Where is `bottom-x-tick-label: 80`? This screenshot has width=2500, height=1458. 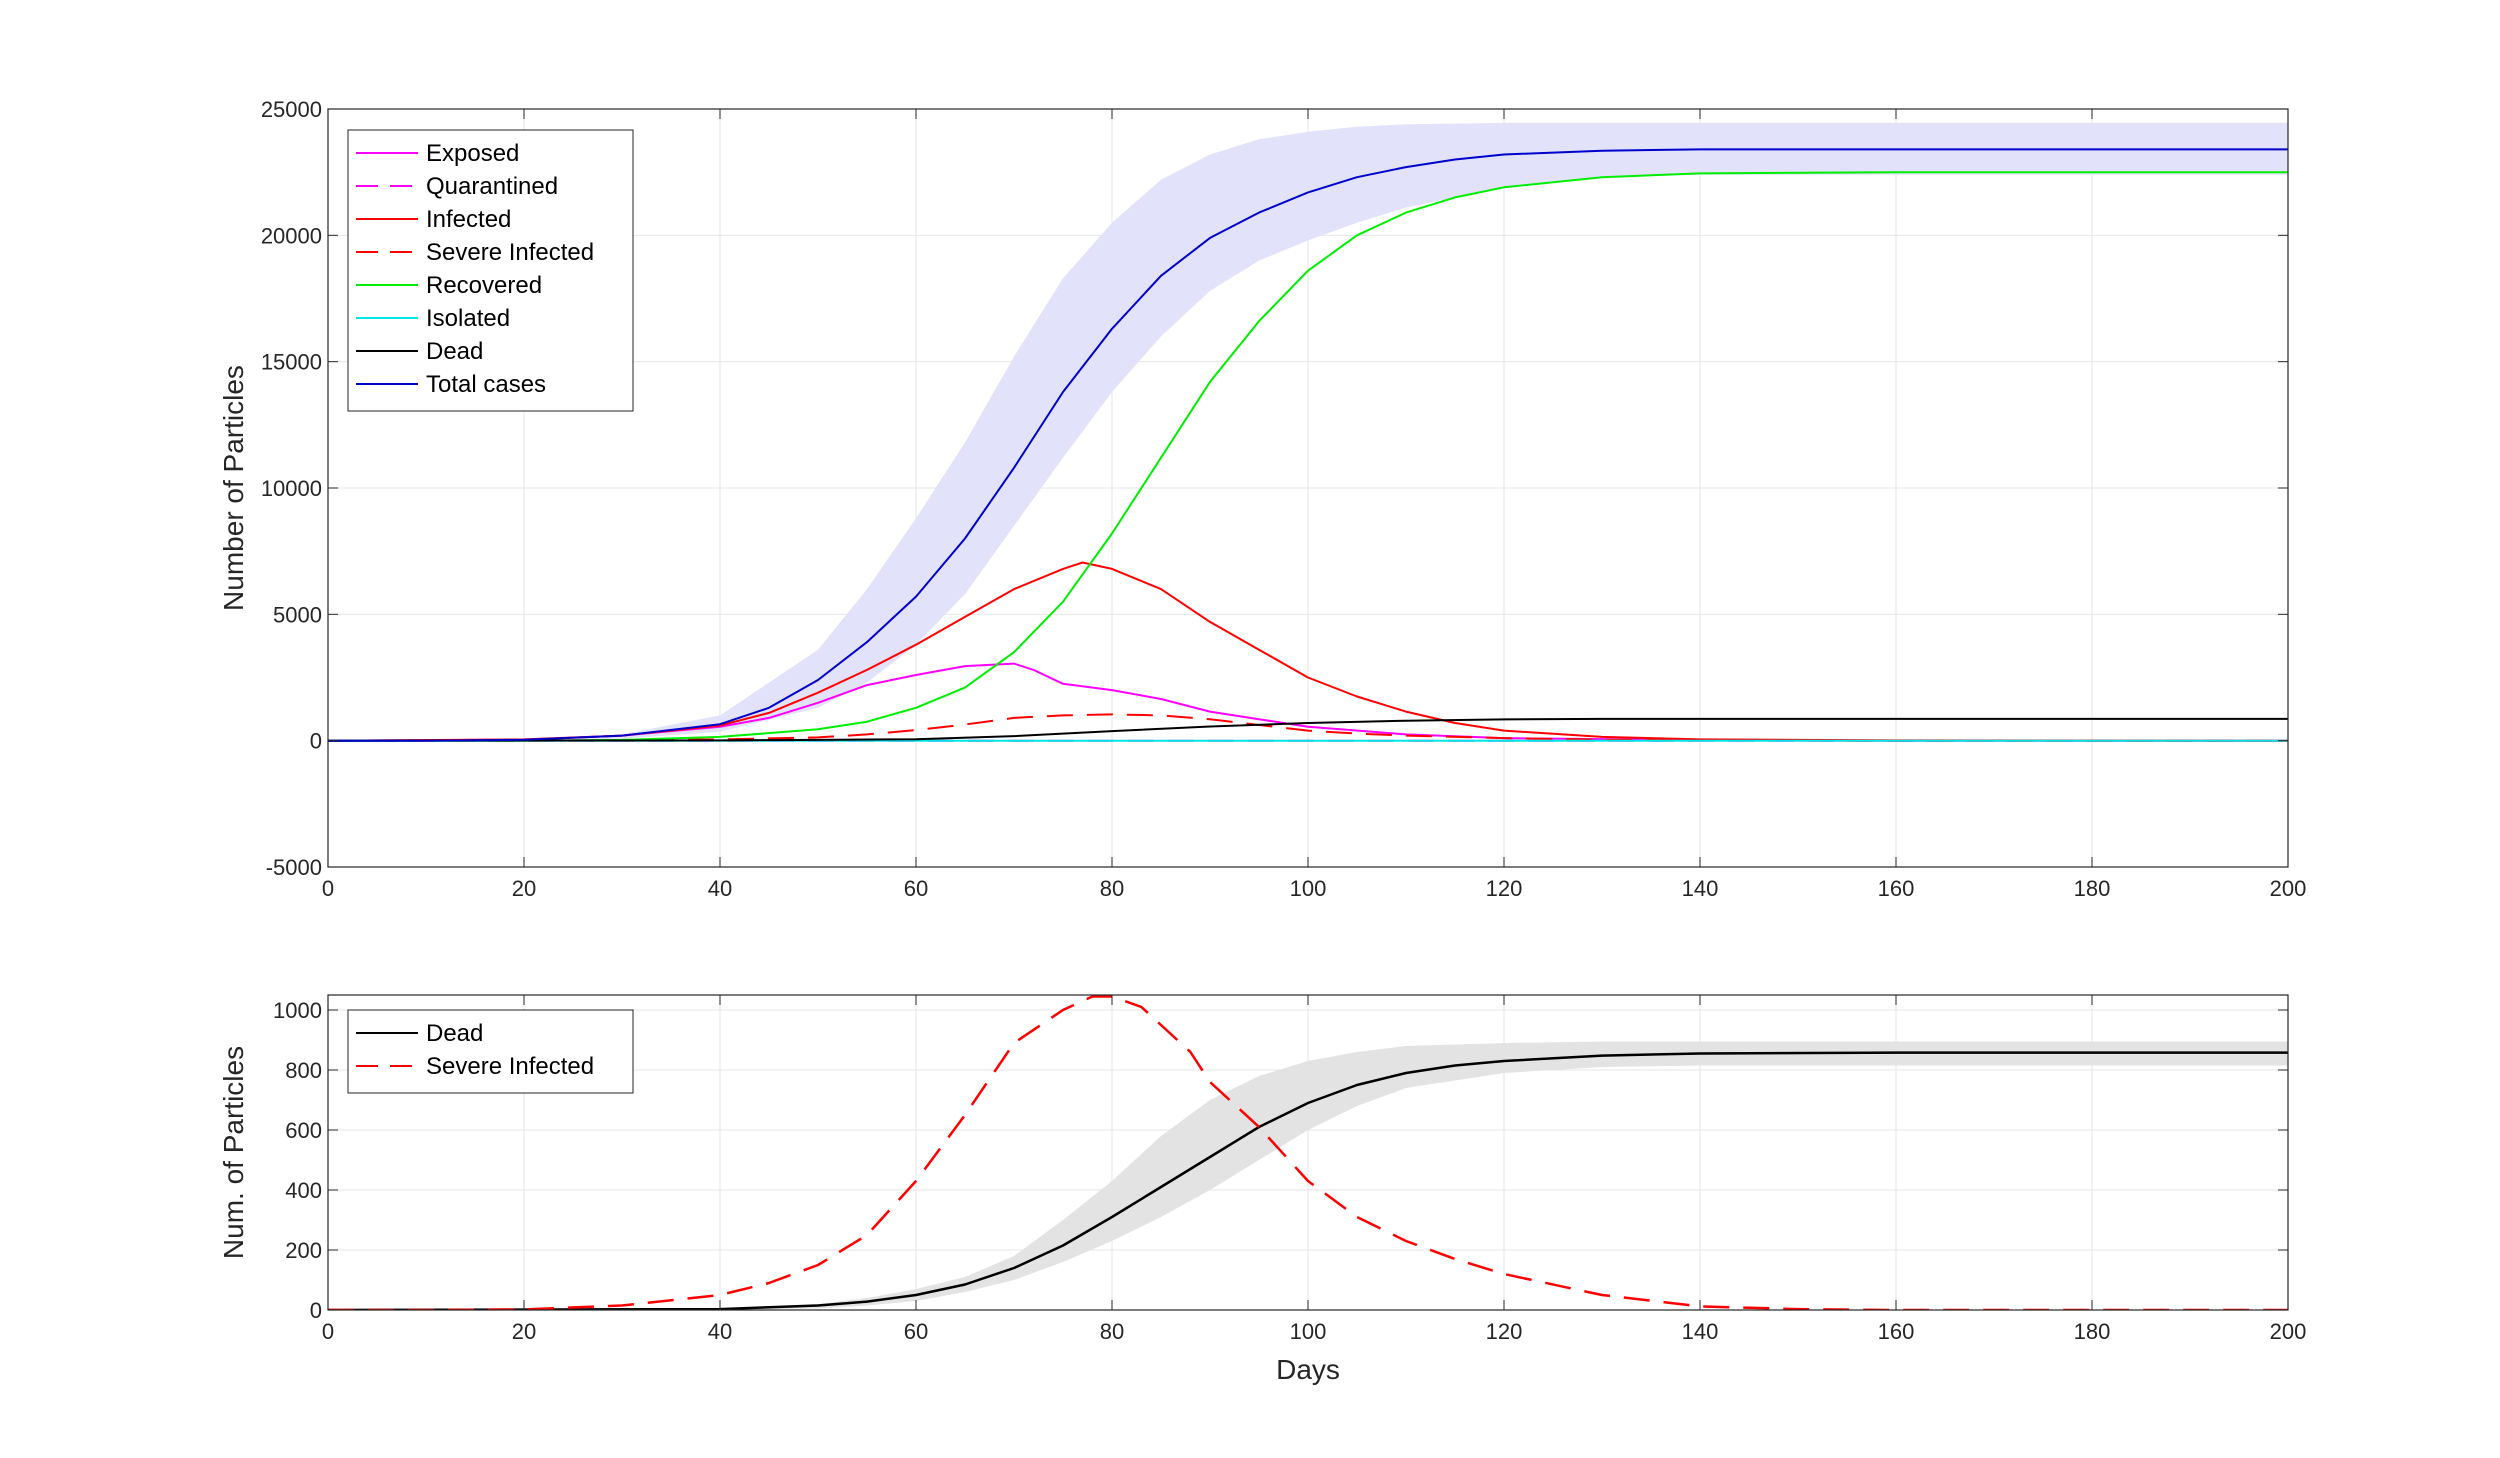
bottom-x-tick-label: 80 is located at coordinates (1112, 1331).